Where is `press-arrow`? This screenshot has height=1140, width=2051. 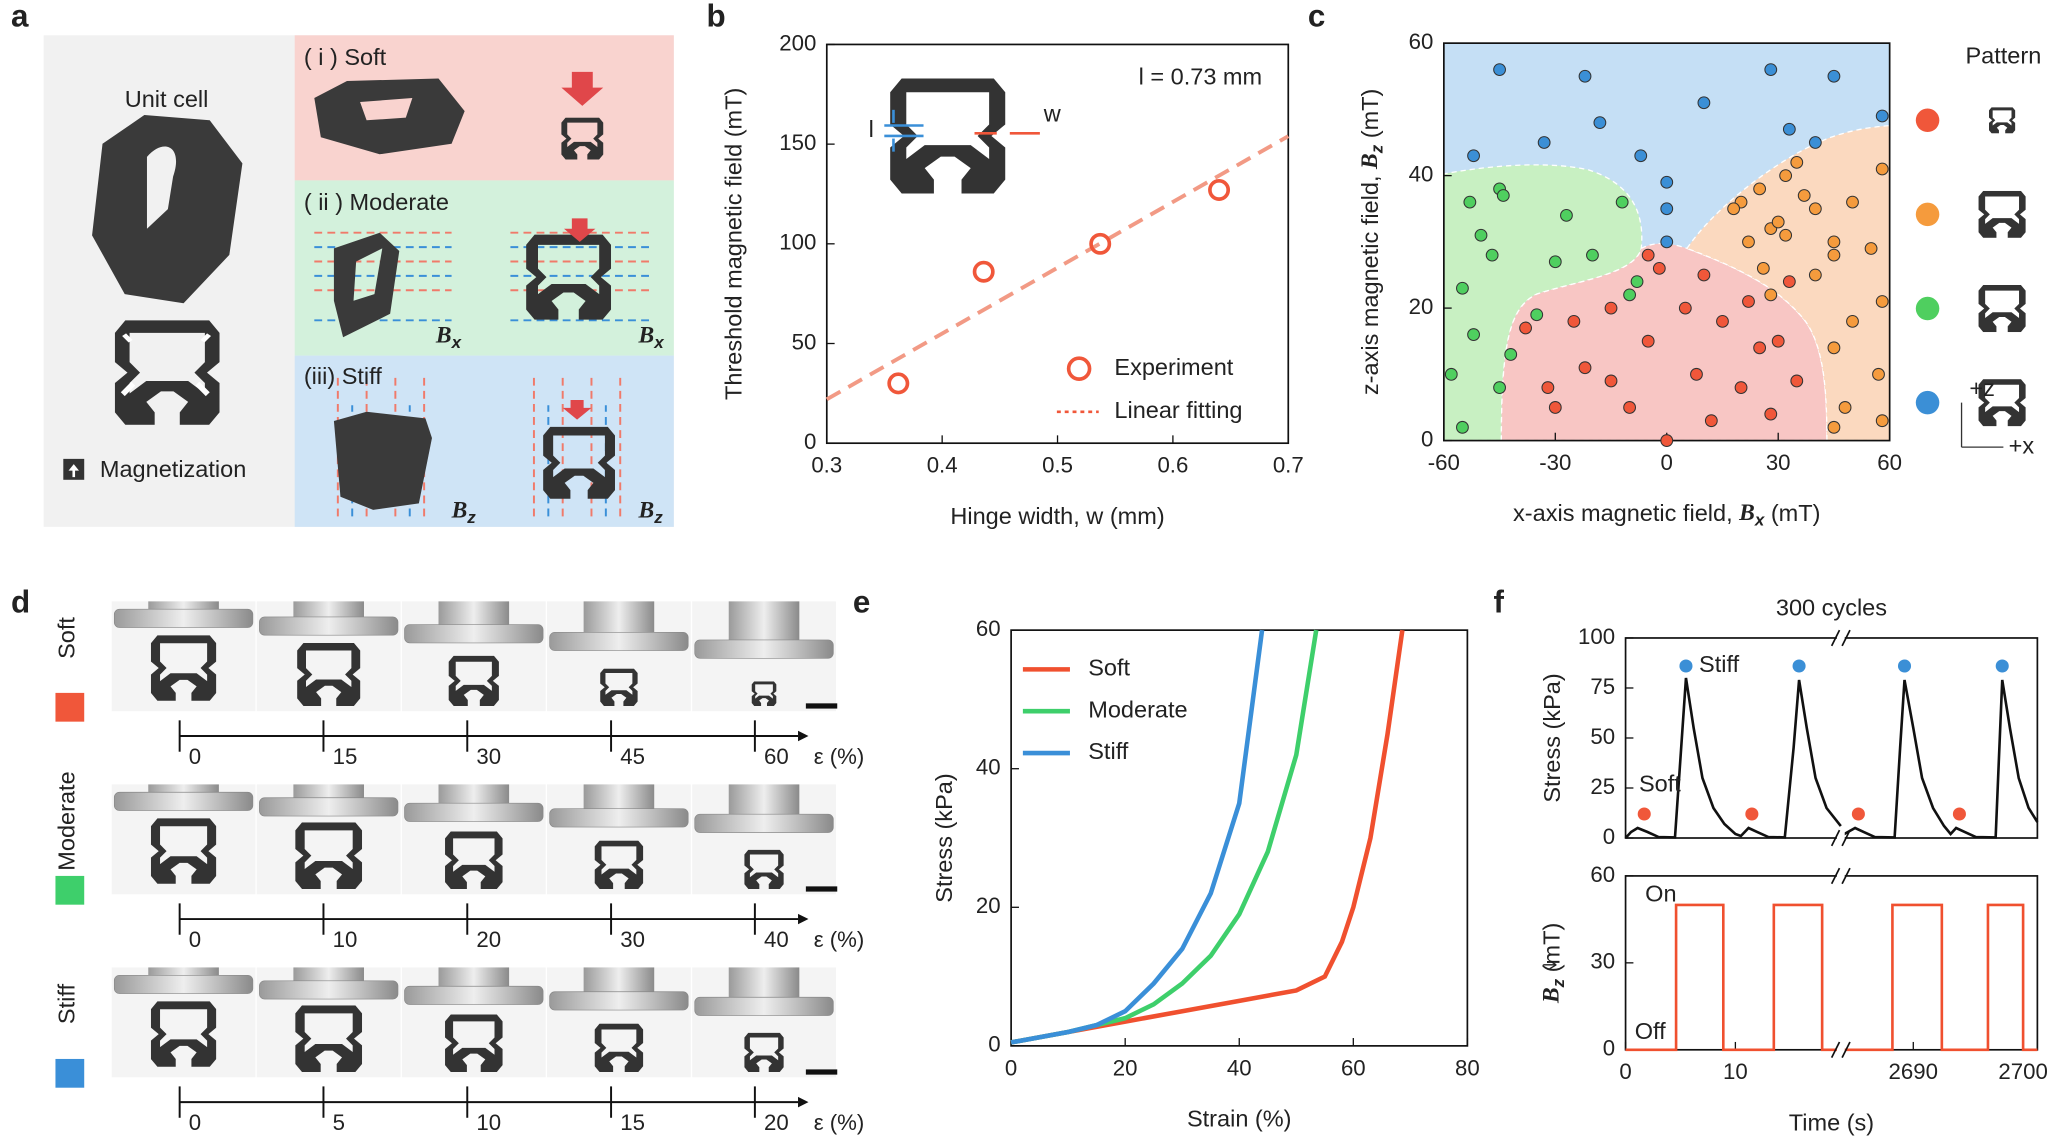
press-arrow is located at coordinates (582, 88).